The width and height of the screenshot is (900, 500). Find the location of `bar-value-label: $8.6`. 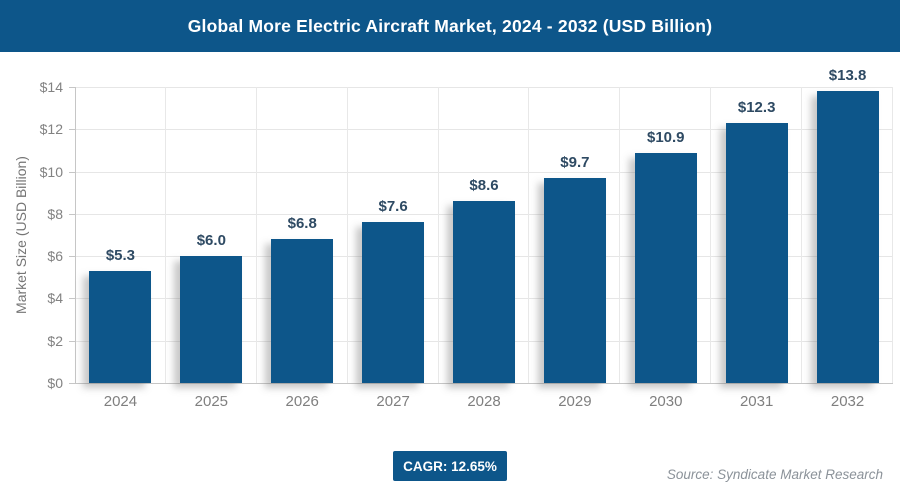

bar-value-label: $8.6 is located at coordinates (484, 186).